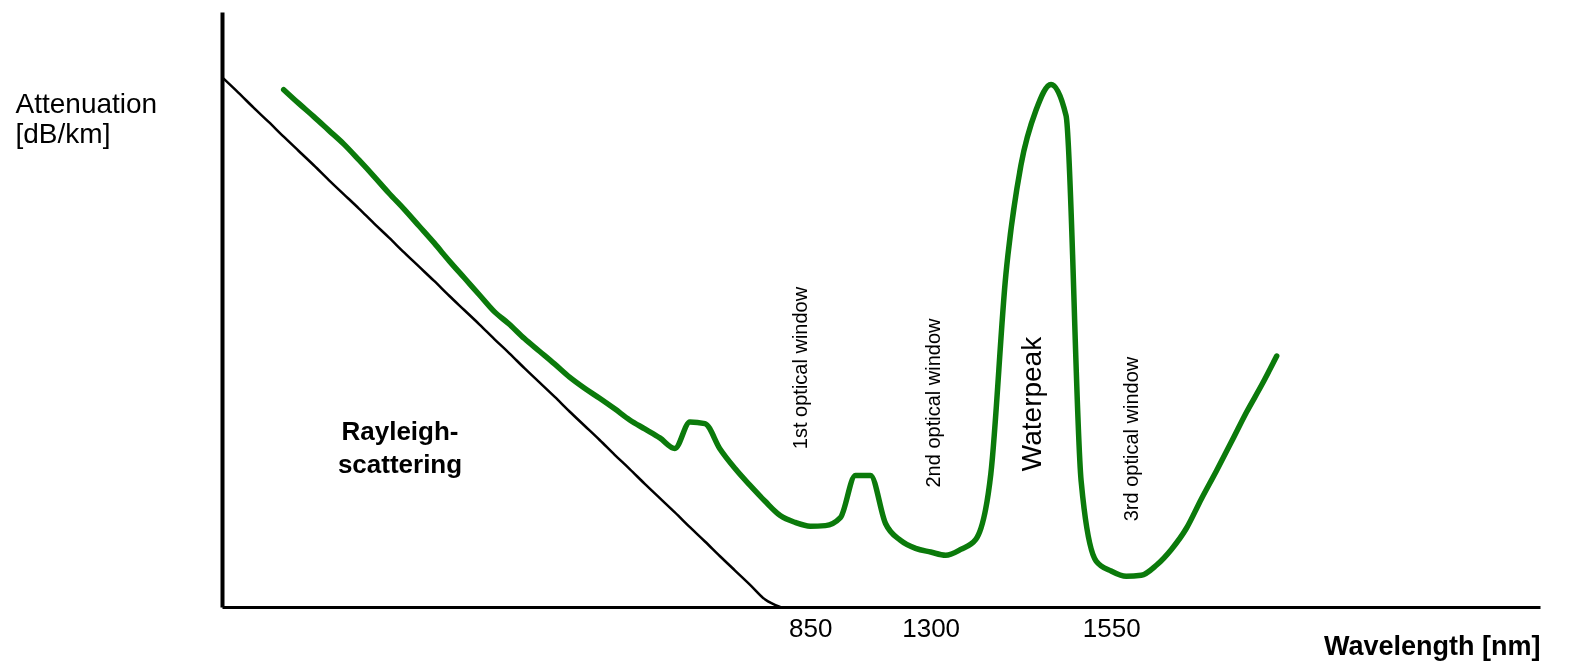  What do you see at coordinates (400, 447) in the screenshot?
I see `annotation: Rayleigh- scattering` at bounding box center [400, 447].